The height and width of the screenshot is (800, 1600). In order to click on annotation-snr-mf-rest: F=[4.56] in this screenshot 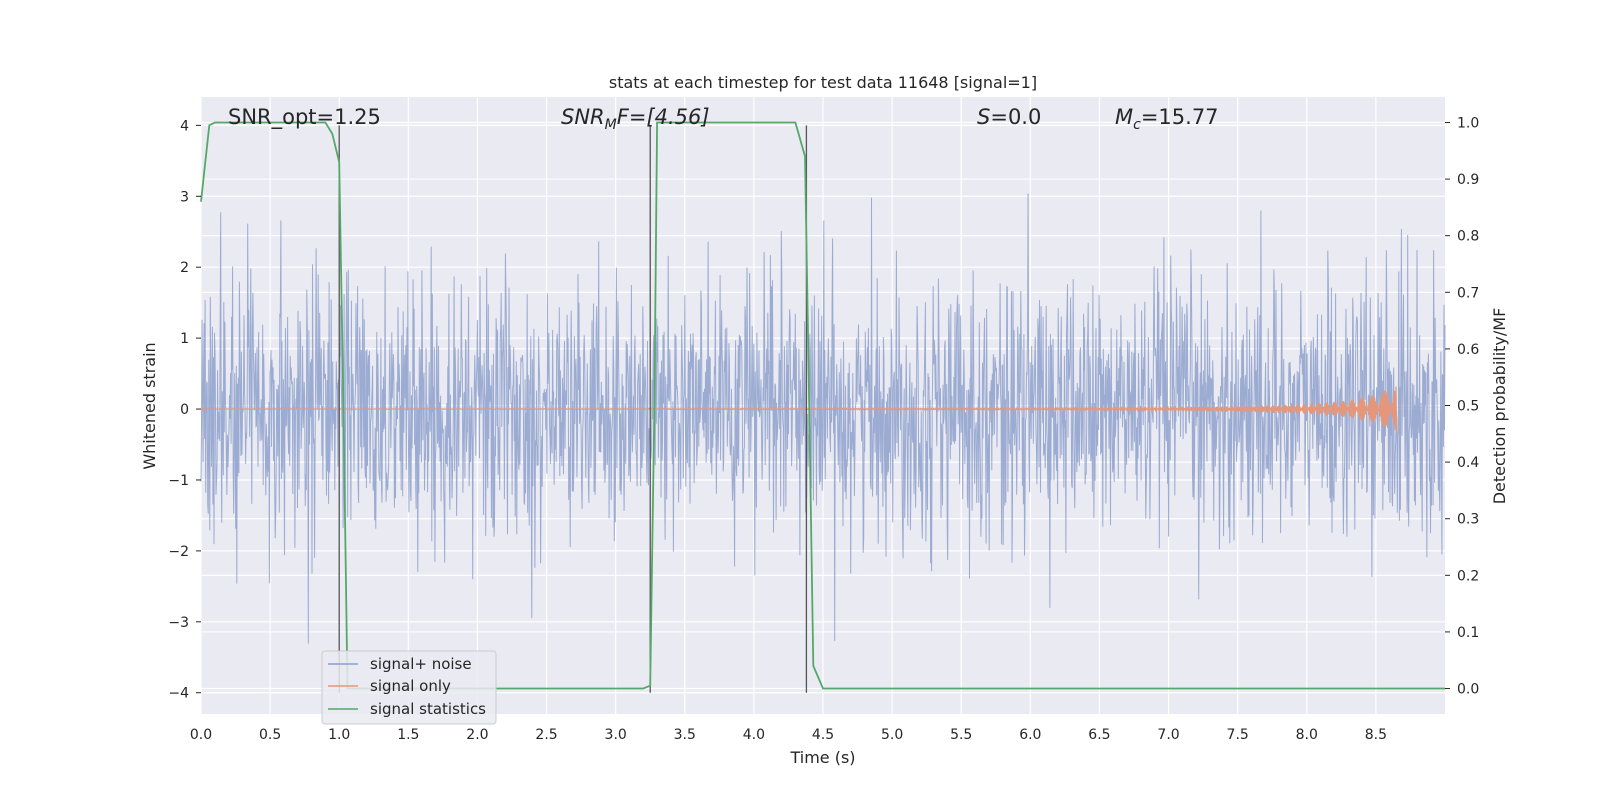, I will do `click(663, 117)`.